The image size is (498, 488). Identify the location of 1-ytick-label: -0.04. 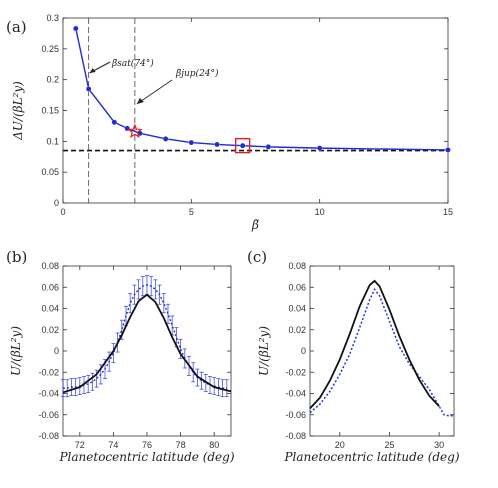
(48, 394).